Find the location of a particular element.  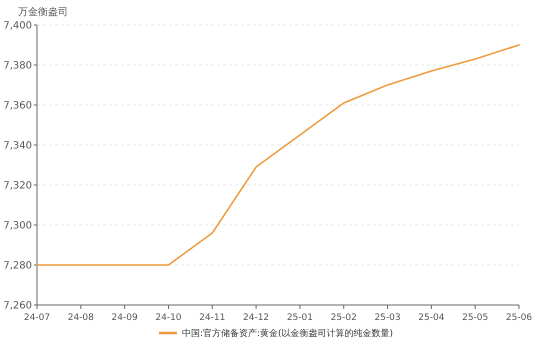

y-tick-label: 7,340 is located at coordinates (17, 146).